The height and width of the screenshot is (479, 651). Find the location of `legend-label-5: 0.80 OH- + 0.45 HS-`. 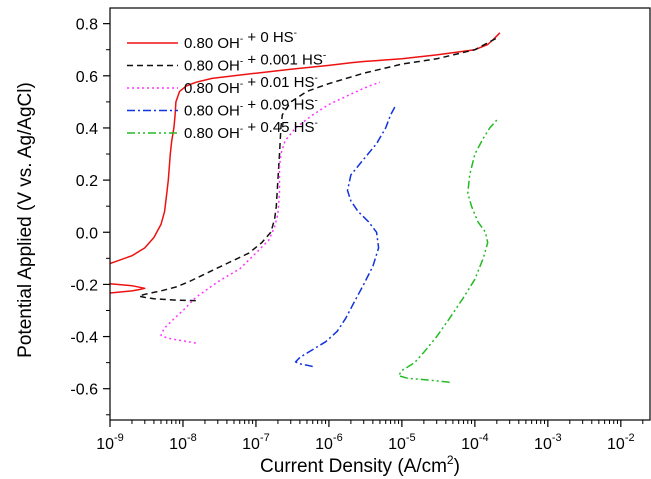

legend-label-5: 0.80 OH- + 0.45 HS- is located at coordinates (251, 130).